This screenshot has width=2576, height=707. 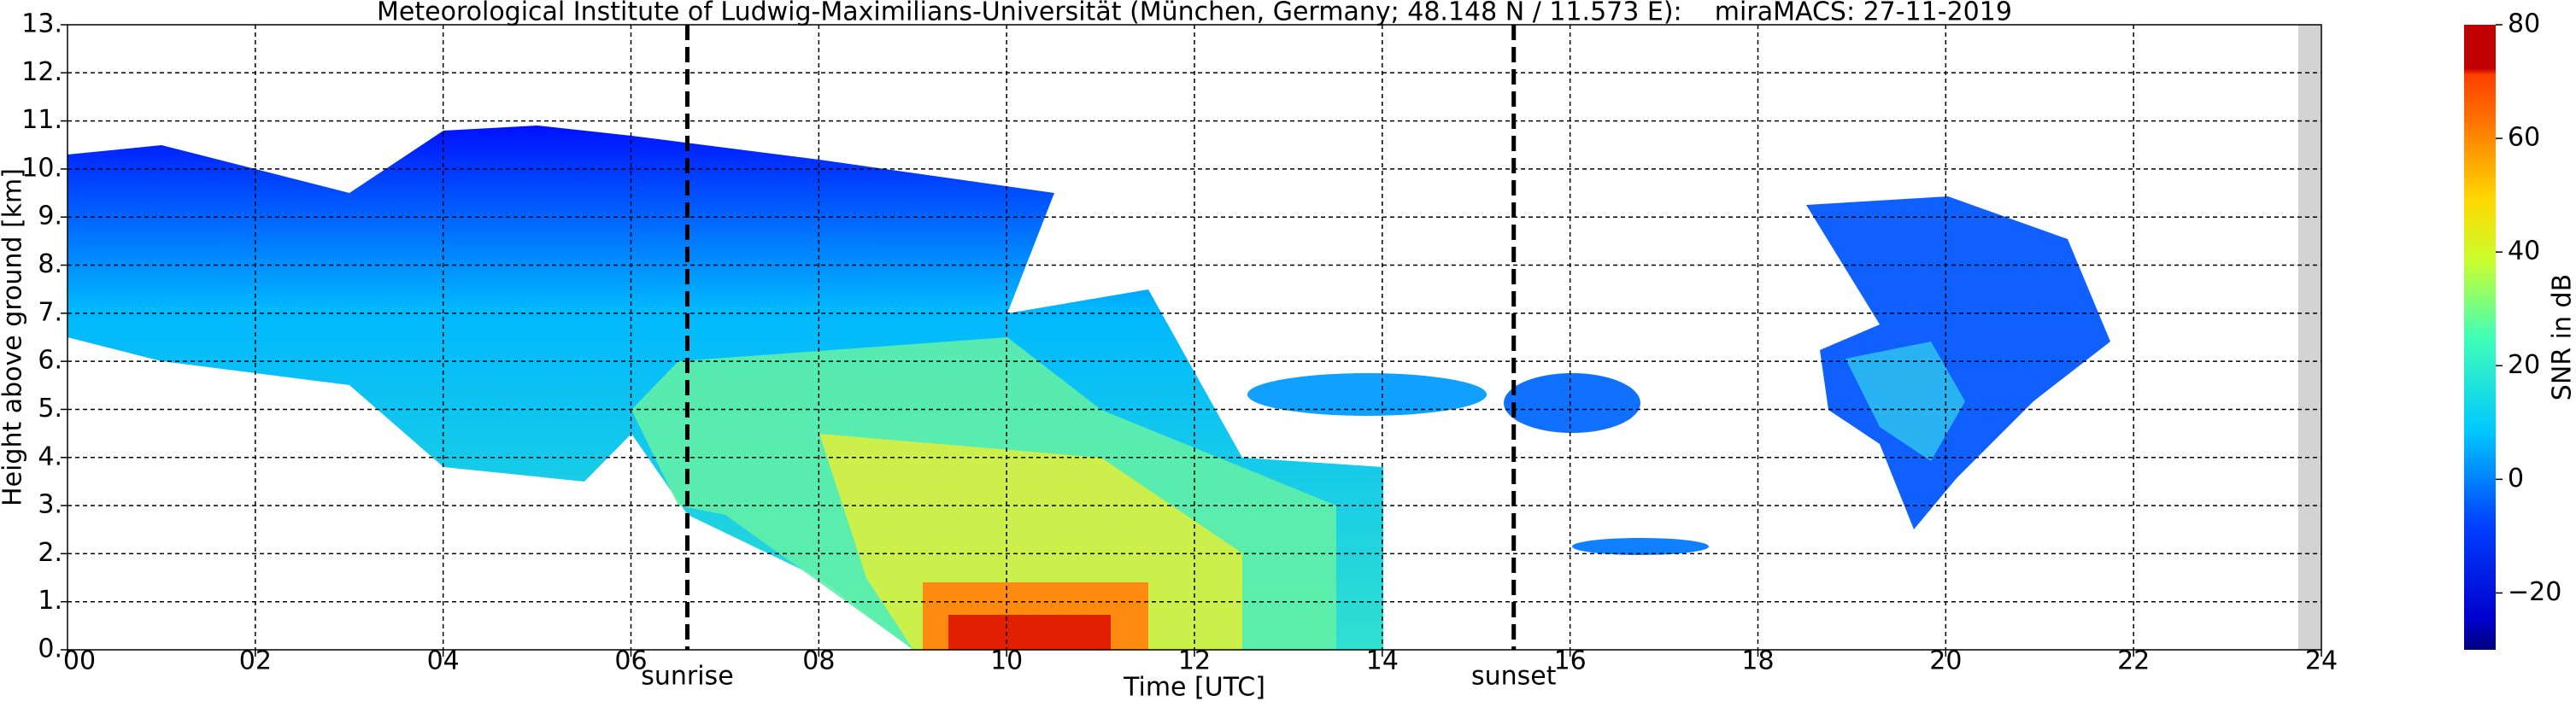 What do you see at coordinates (50, 409) in the screenshot?
I see `y-tick-label: 5.` at bounding box center [50, 409].